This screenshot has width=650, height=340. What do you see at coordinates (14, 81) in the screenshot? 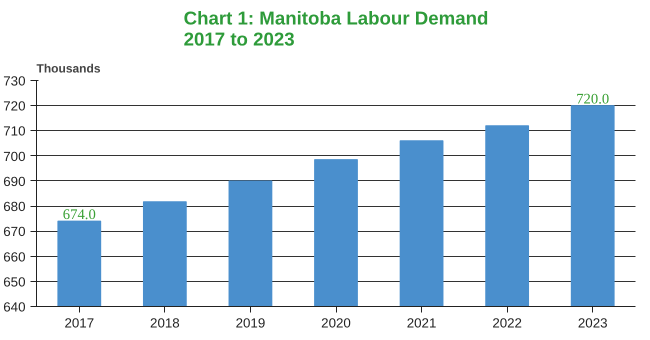
I see `y-tick-label: 730` at bounding box center [14, 81].